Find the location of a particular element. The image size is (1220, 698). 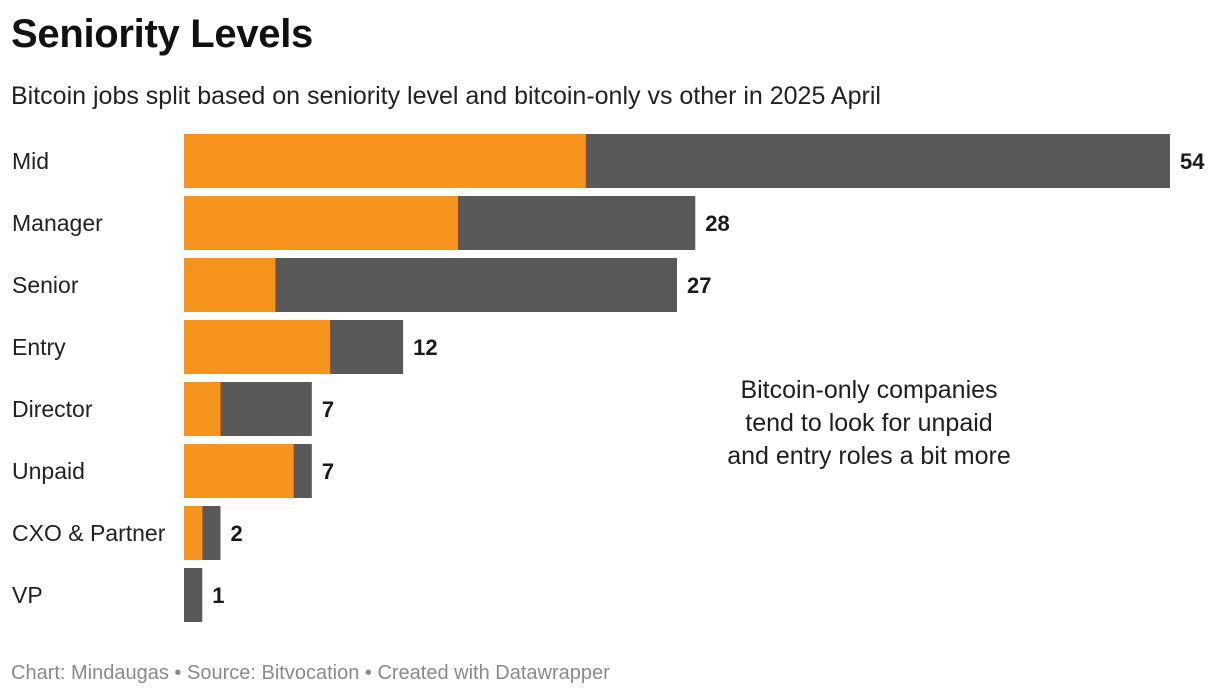

bar-bitcoin-only-manager is located at coordinates (321, 223).